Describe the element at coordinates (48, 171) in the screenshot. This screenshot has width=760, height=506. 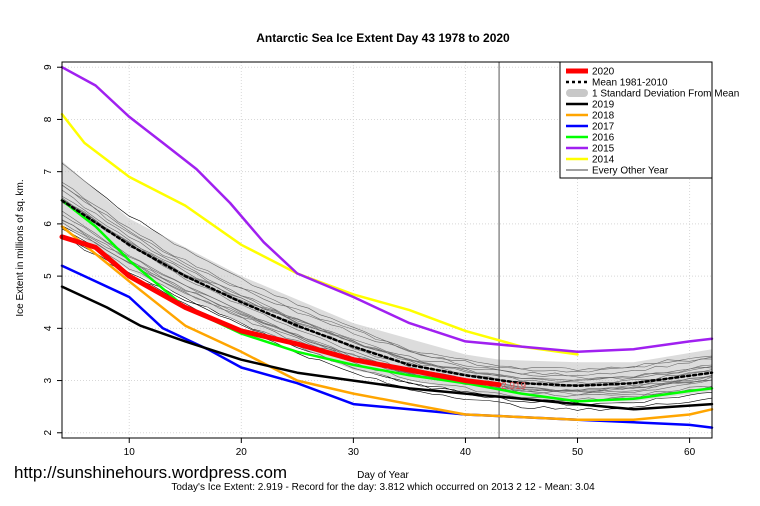
I see `y-tick-label: 7` at that location.